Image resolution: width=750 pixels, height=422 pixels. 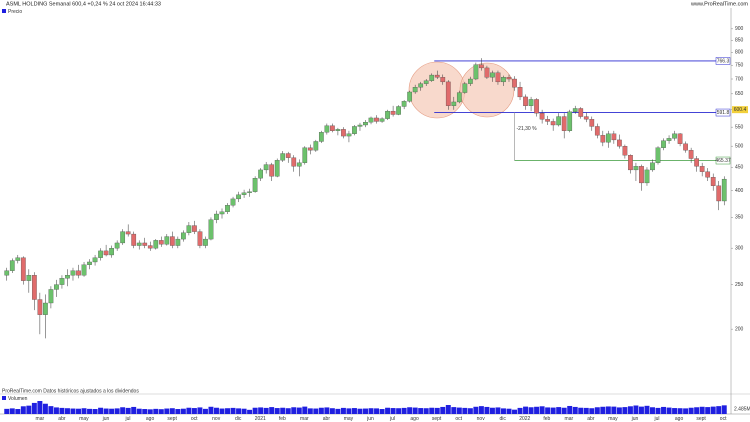 What do you see at coordinates (18, 399) in the screenshot?
I see `volume-legend-label: Volumen` at bounding box center [18, 399].